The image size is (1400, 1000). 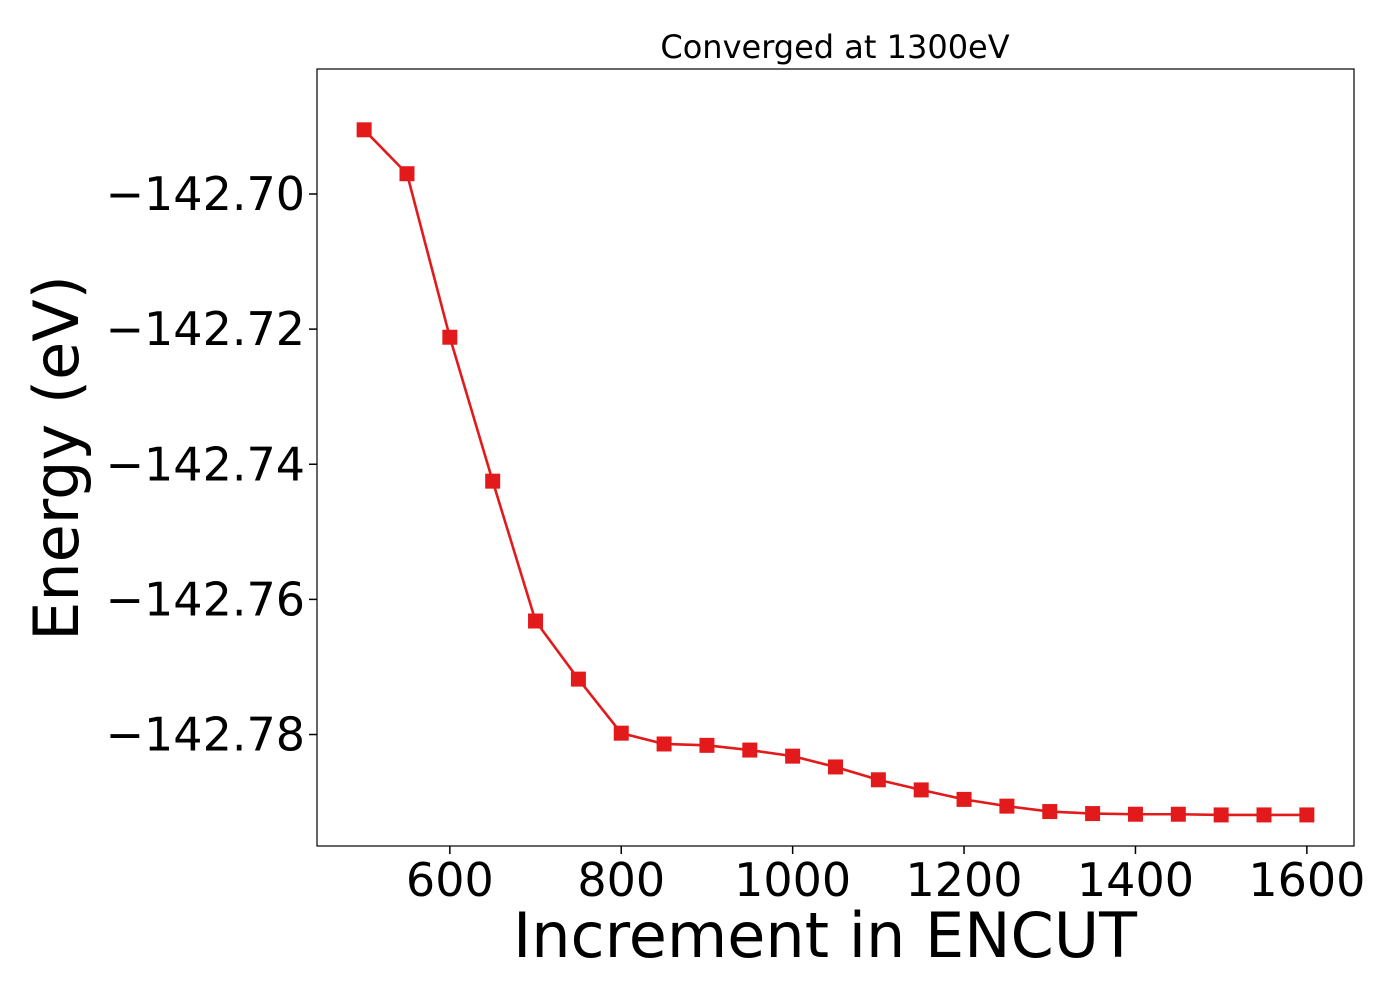 I want to click on y-axis-label: Energy (eV), so click(x=56, y=458).